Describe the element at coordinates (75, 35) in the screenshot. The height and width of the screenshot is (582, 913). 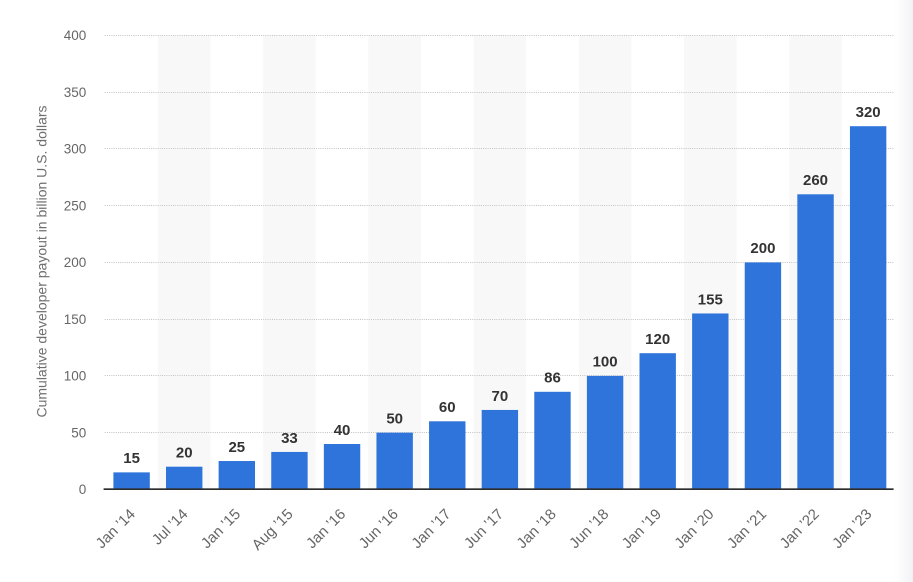
I see `svg-text: 400` at that location.